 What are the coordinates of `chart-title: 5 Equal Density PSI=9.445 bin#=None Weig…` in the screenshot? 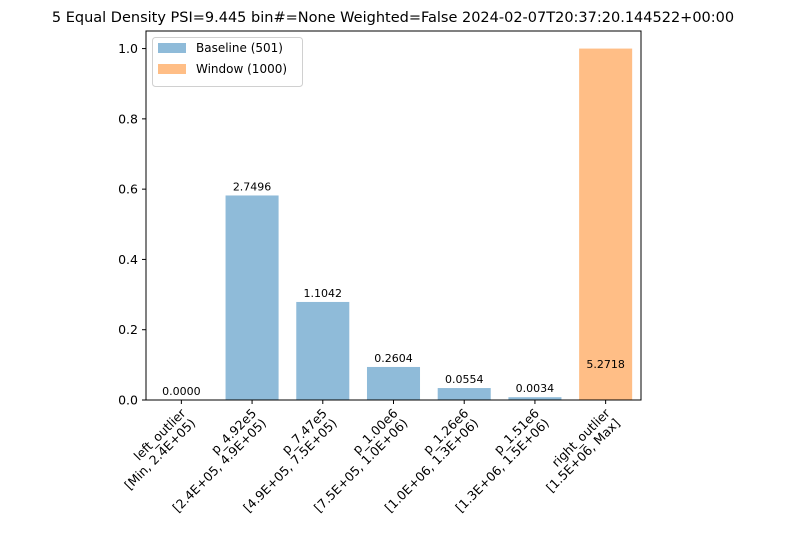 It's located at (393, 18).